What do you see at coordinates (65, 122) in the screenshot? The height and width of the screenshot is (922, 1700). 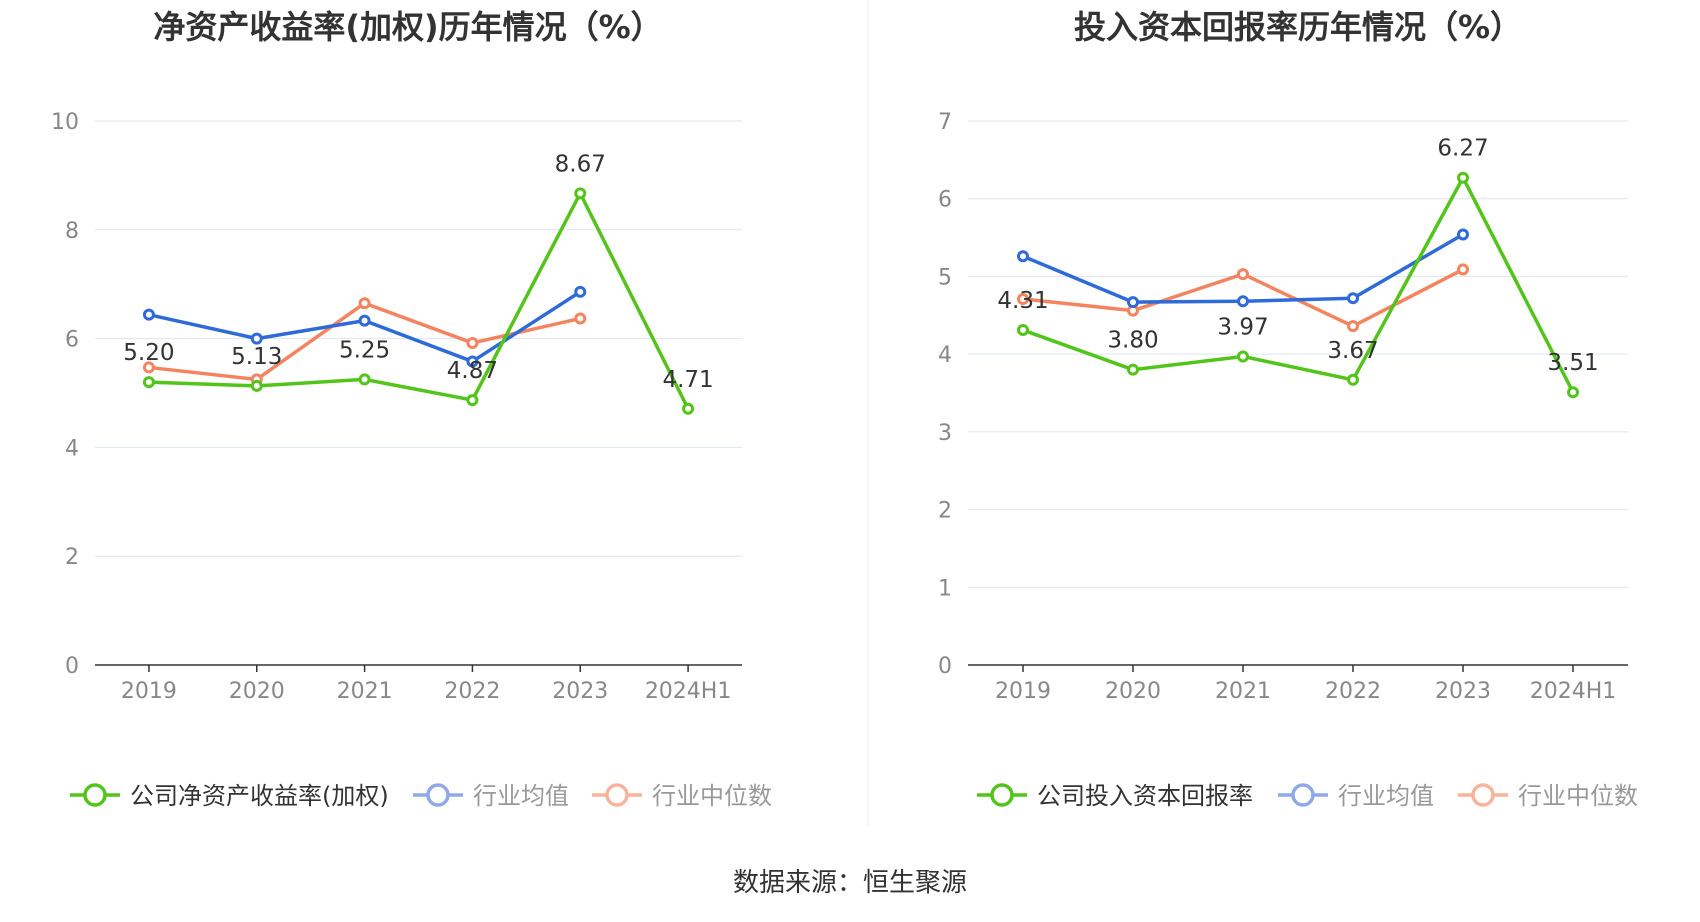 I see `y-tick-label: 10` at bounding box center [65, 122].